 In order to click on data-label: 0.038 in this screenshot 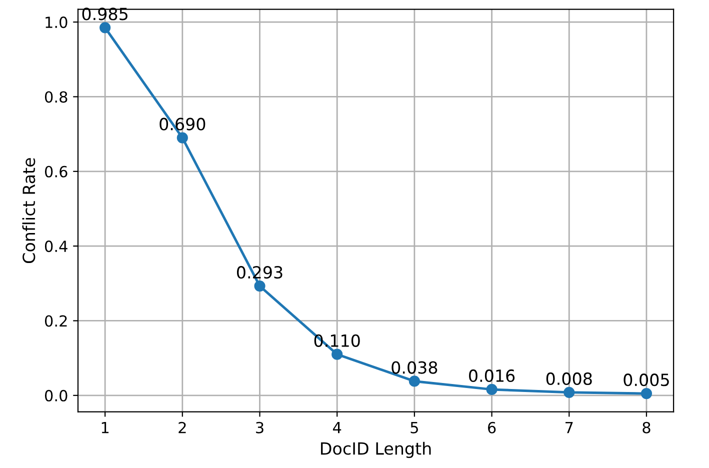, I will do `click(415, 367)`.